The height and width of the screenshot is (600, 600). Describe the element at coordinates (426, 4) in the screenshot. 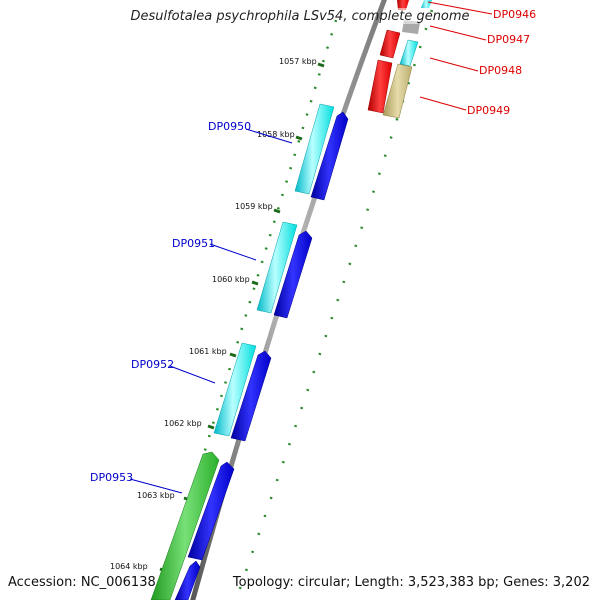

I see `gene-dp0946-cyan-partial` at that location.